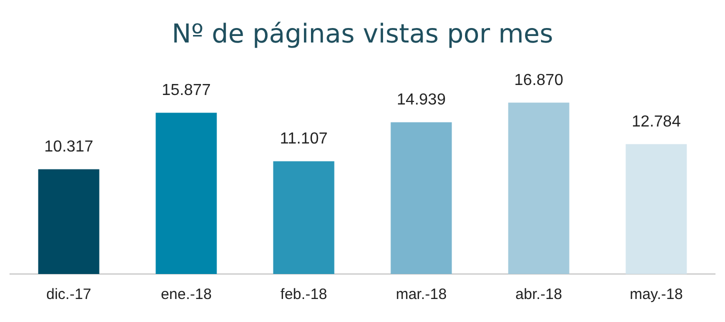  I want to click on data-label: 15.877, so click(186, 91).